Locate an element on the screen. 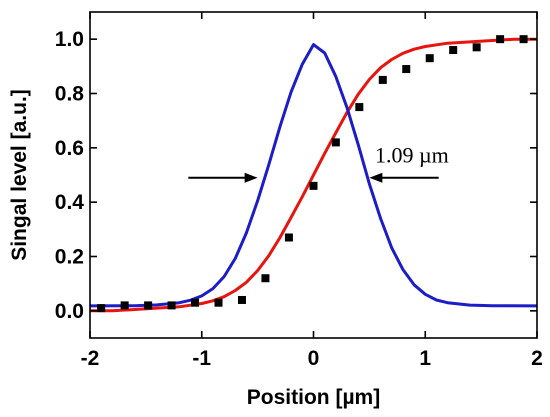 The height and width of the screenshot is (417, 550). y-tick-label: 0.8 is located at coordinates (70, 94).